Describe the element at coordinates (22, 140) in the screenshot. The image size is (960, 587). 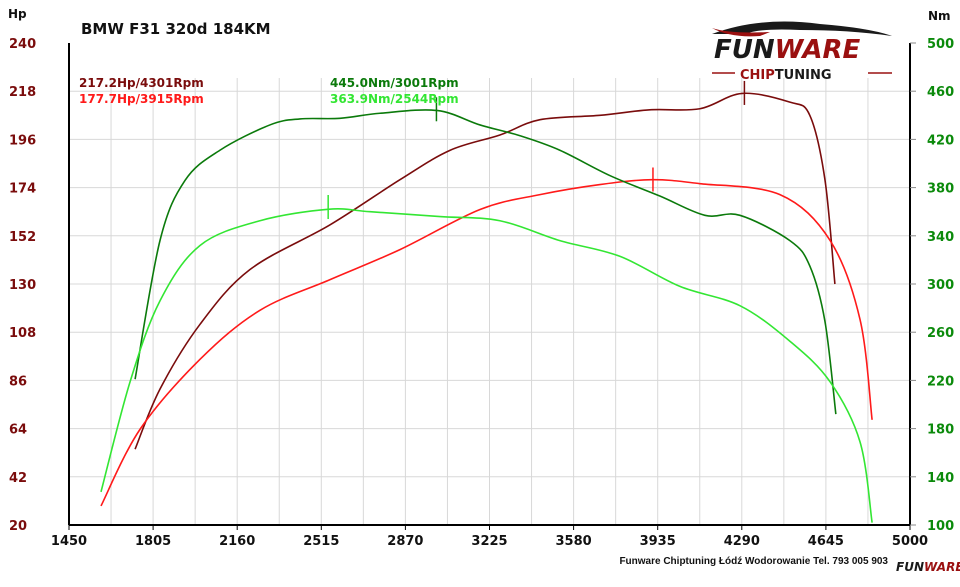
I see `y-left-tick-label: 196` at that location.